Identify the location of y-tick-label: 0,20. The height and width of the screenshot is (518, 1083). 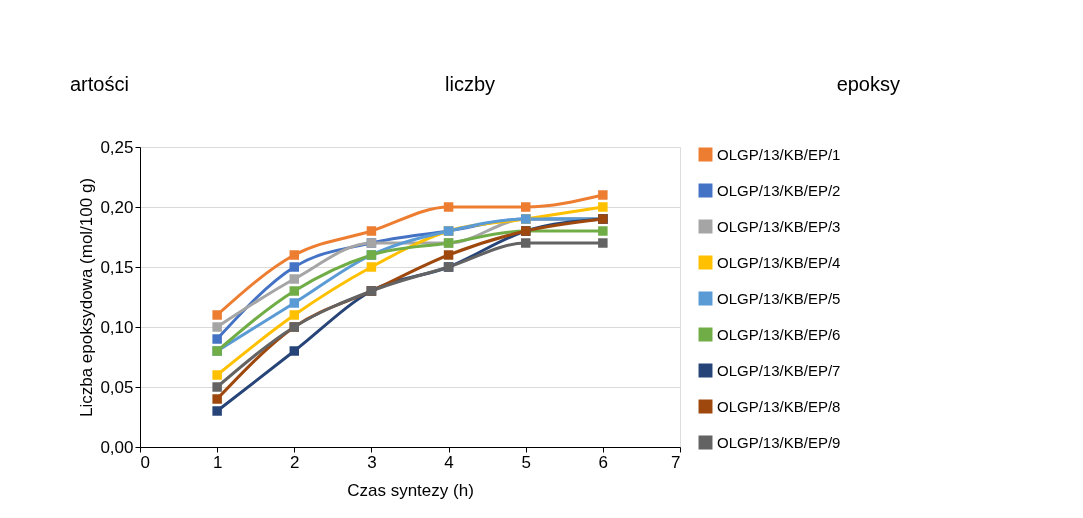
(117, 207).